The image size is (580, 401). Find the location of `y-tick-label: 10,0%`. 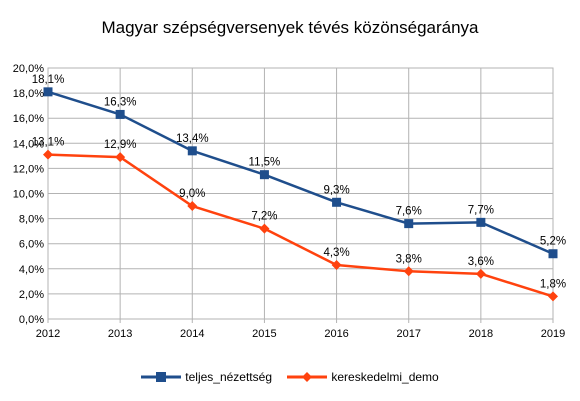

y-tick-label: 10,0% is located at coordinates (28, 195).